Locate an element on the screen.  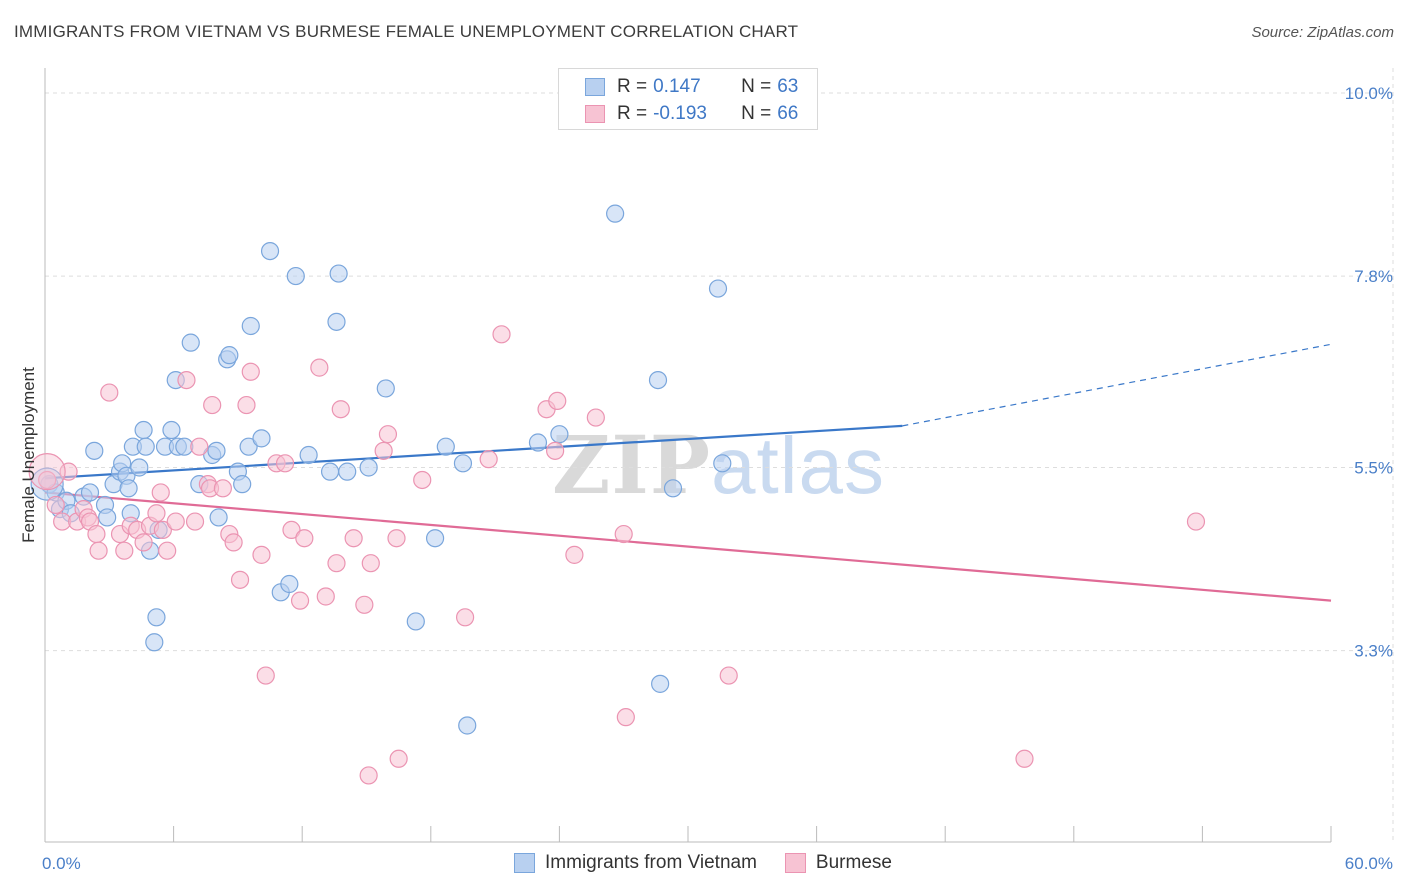
legend-row-vietnam: R = 0.147 N = 63 is located at coordinates (700, 87).